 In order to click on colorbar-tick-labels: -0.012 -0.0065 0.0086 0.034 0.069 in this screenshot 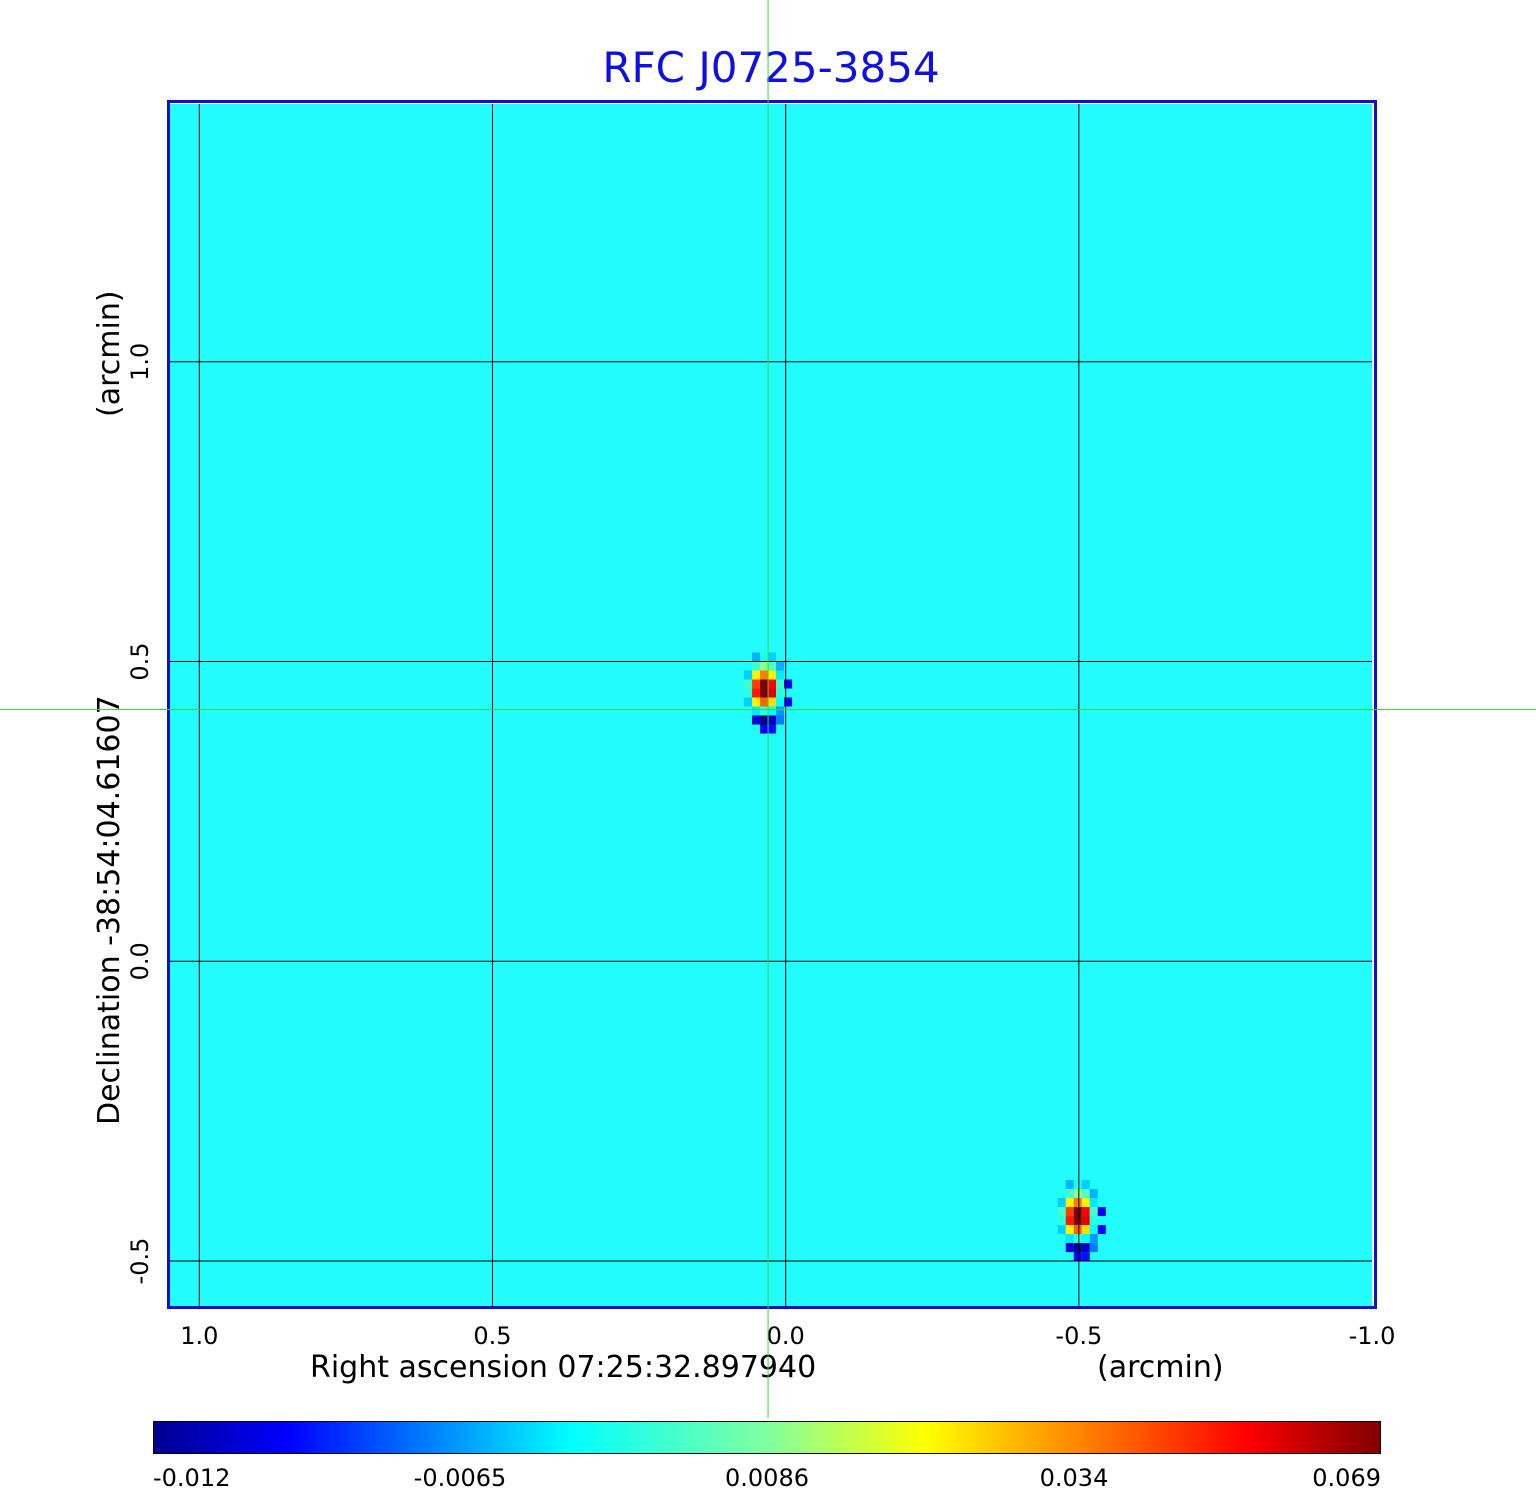, I will do `click(767, 1478)`.